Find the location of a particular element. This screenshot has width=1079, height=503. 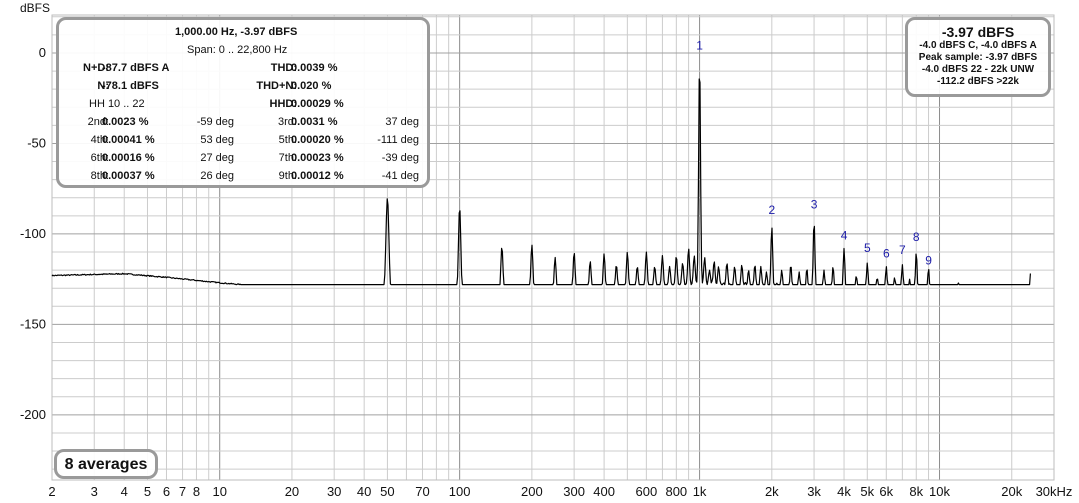

harmonic-marker-8: 8 is located at coordinates (916, 237).